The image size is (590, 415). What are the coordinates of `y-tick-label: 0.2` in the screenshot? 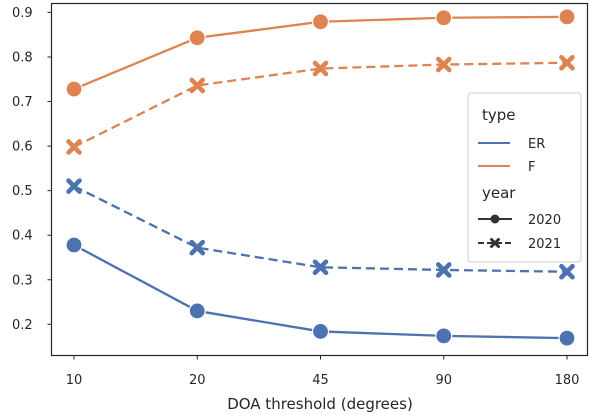 It's located at (22, 325).